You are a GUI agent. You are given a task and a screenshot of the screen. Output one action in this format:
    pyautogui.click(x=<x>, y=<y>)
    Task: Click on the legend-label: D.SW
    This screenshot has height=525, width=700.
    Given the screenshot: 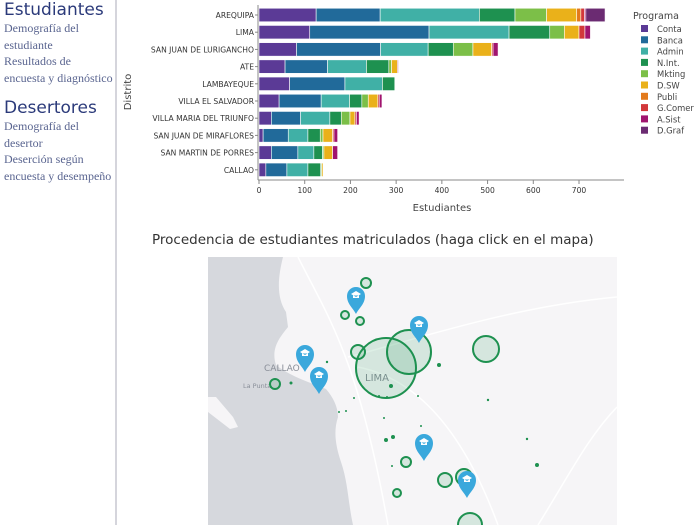 What is the action you would take?
    pyautogui.click(x=668, y=86)
    